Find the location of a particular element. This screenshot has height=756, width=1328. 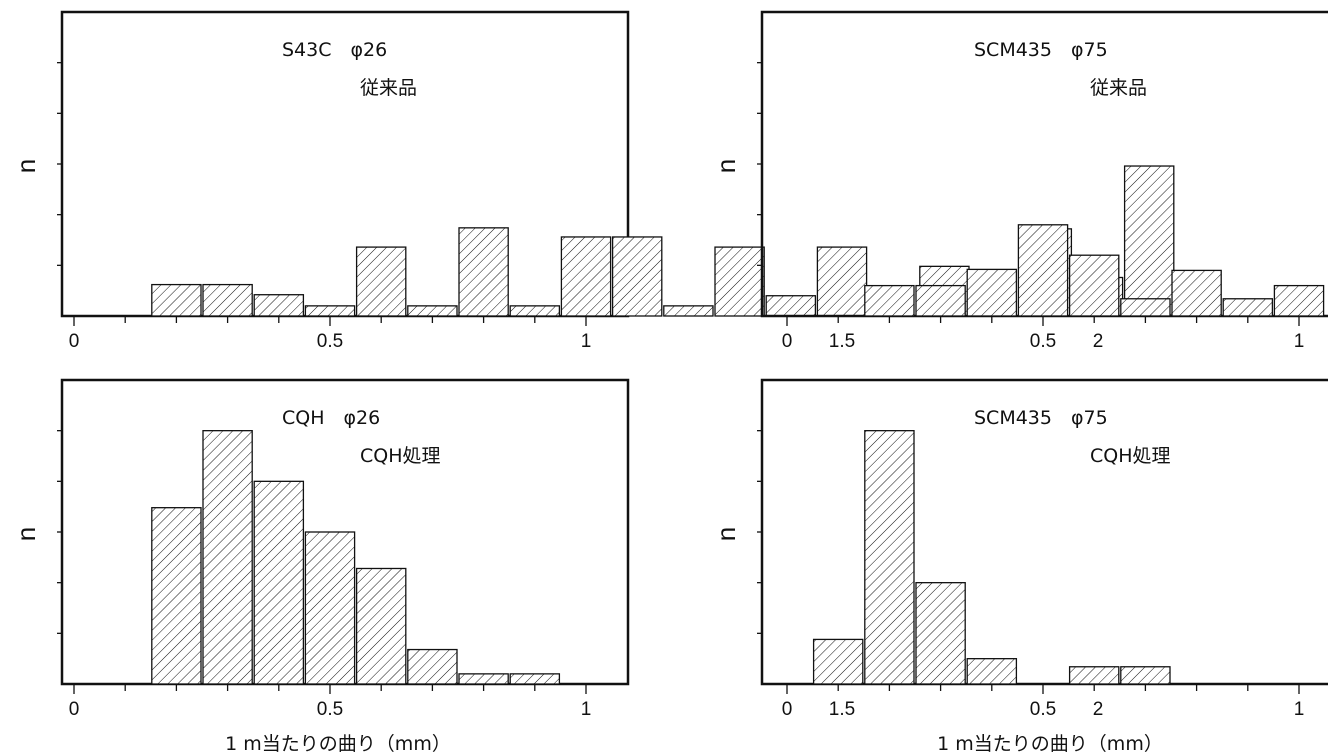

chart-title: S43C φ26 is located at coordinates (334, 50).